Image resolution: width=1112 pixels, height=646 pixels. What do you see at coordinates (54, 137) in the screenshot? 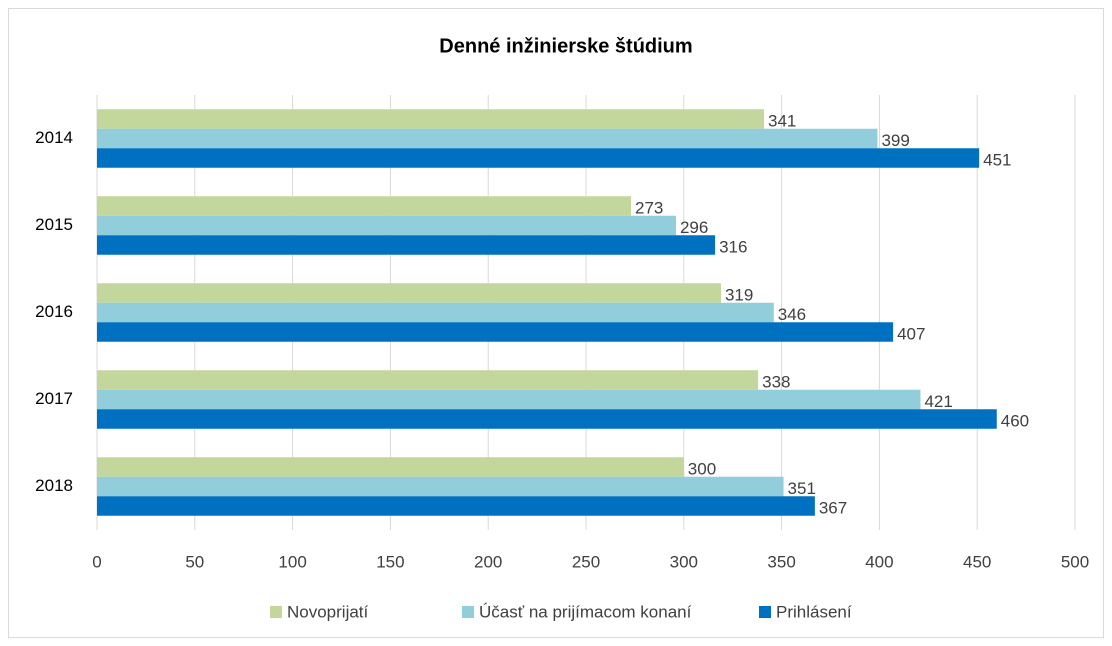
I see `y-tick-label: 2014` at bounding box center [54, 137].